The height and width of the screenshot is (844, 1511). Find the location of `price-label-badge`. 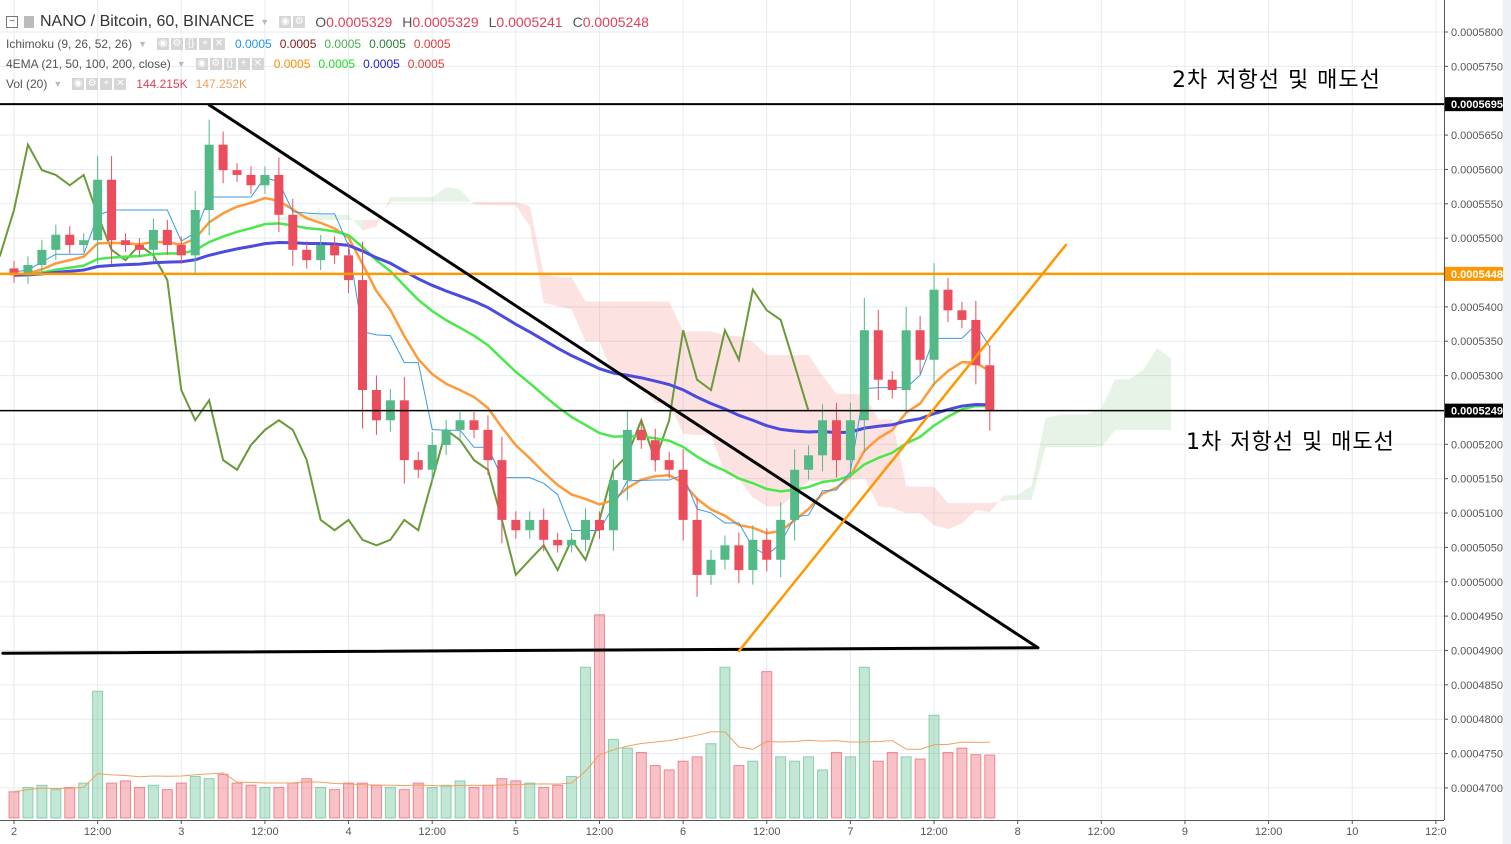

price-label-badge is located at coordinates (1474, 410).